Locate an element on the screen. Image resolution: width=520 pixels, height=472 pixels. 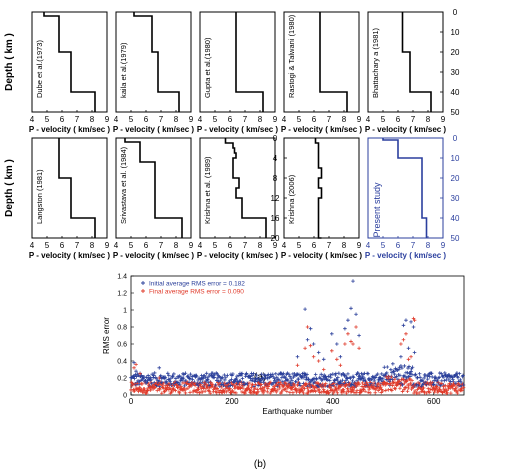
x-axis-label: P - velocity ( km/sec ) is located at coordinates (154, 129).